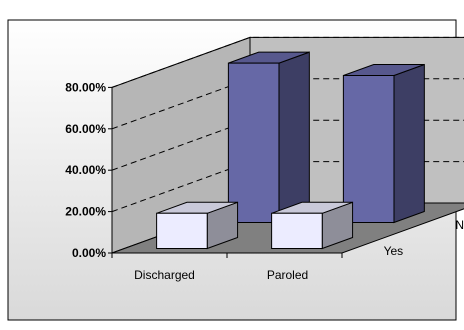  Describe the element at coordinates (85, 170) in the screenshot. I see `y-tick-label: 40.00%` at that location.